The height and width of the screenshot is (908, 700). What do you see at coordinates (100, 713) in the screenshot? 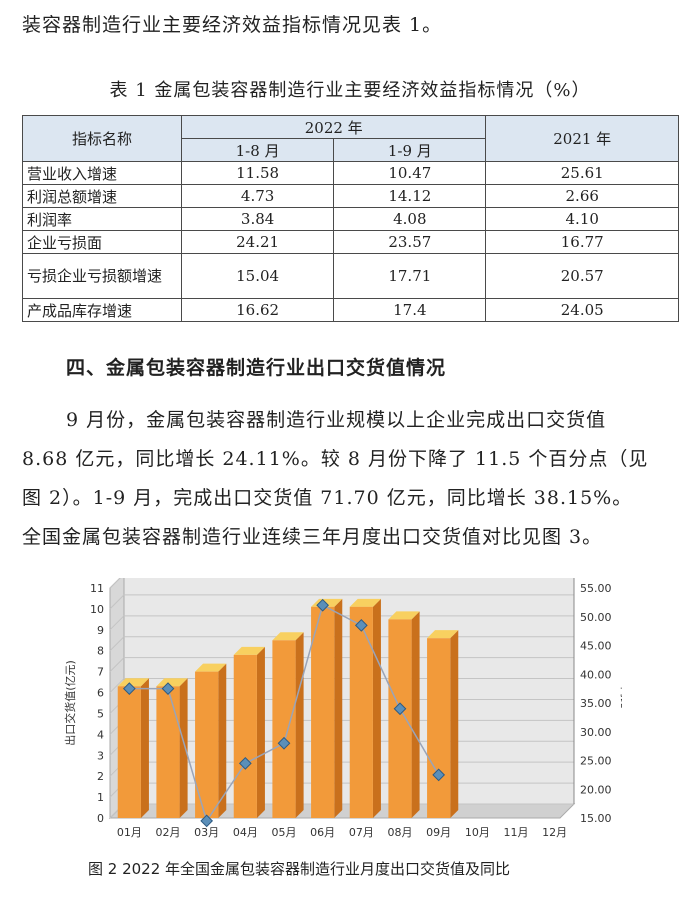
I see `y-tick-label: 5` at bounding box center [100, 713].